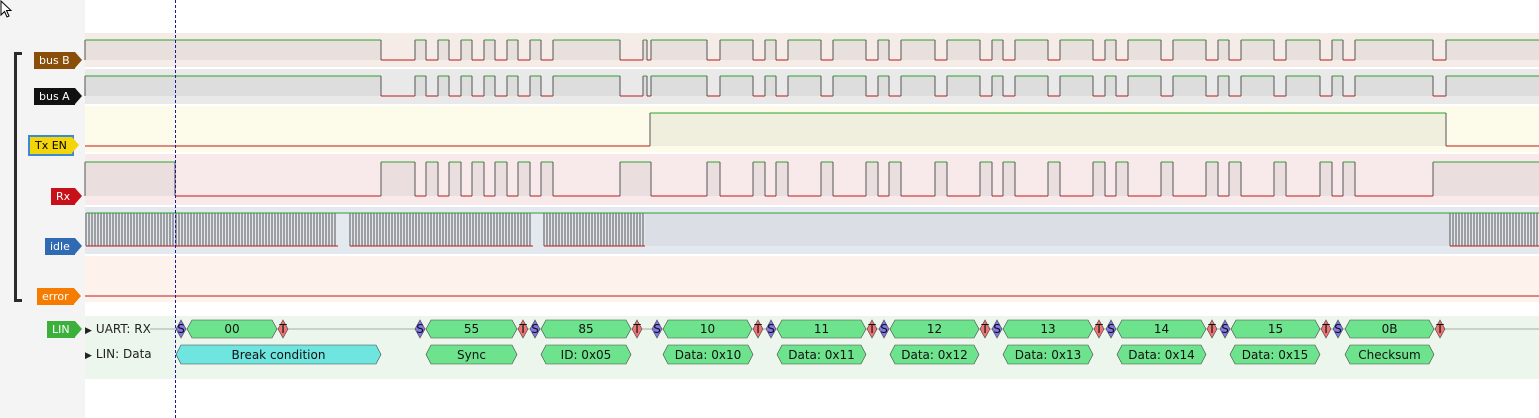 This screenshot has height=418, width=1539. What do you see at coordinates (1275, 329) in the screenshot?
I see `uart-byte-label: 15` at bounding box center [1275, 329].